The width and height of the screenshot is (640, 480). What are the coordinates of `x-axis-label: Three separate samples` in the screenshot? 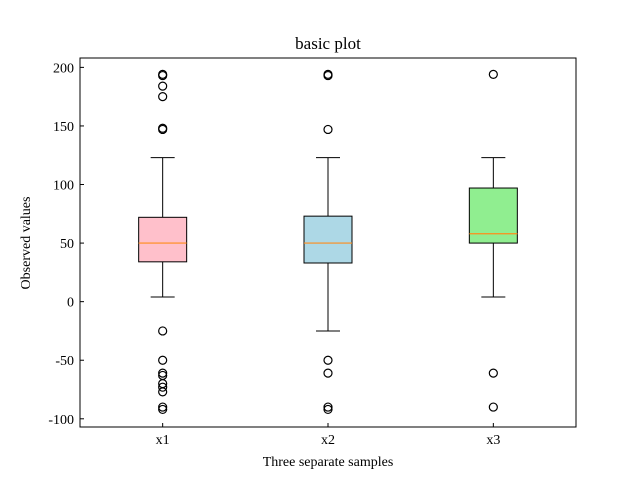 It's located at (328, 462).